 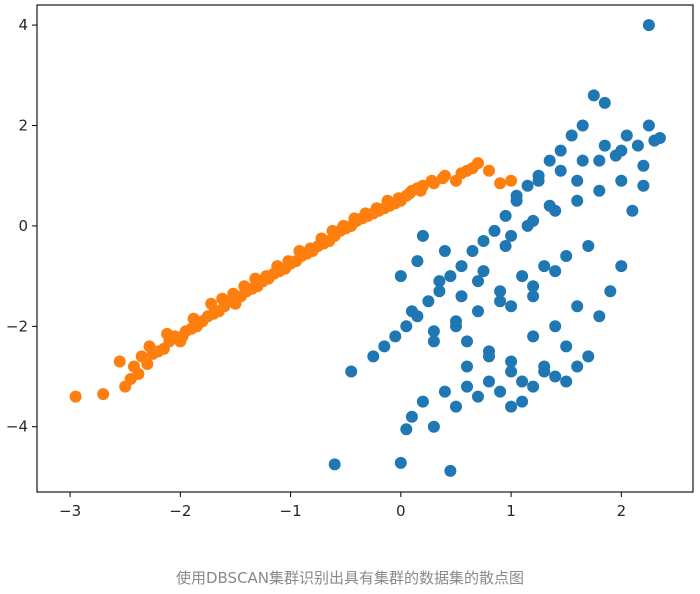 What do you see at coordinates (70, 511) in the screenshot?
I see `x-tick-label: −3` at bounding box center [70, 511].